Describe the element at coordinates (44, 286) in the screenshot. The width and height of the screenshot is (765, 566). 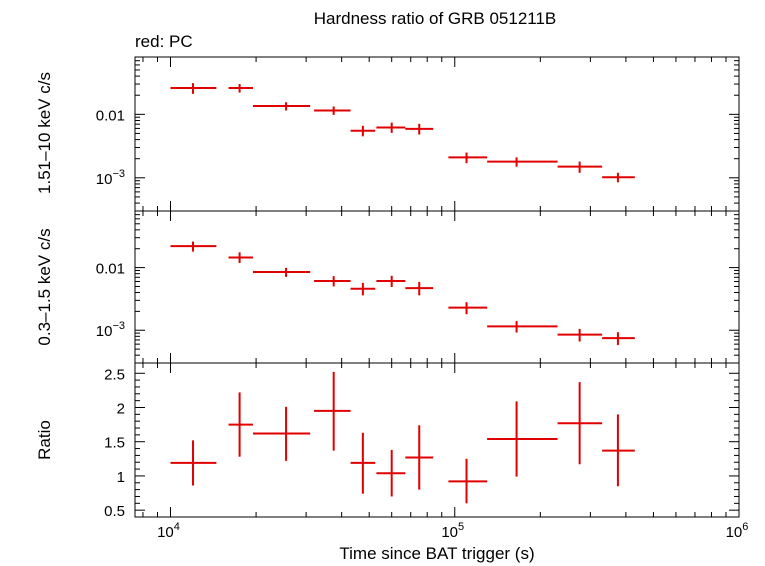
I see `y-axis-label: 0.3–1.5 keV c/s` at that location.